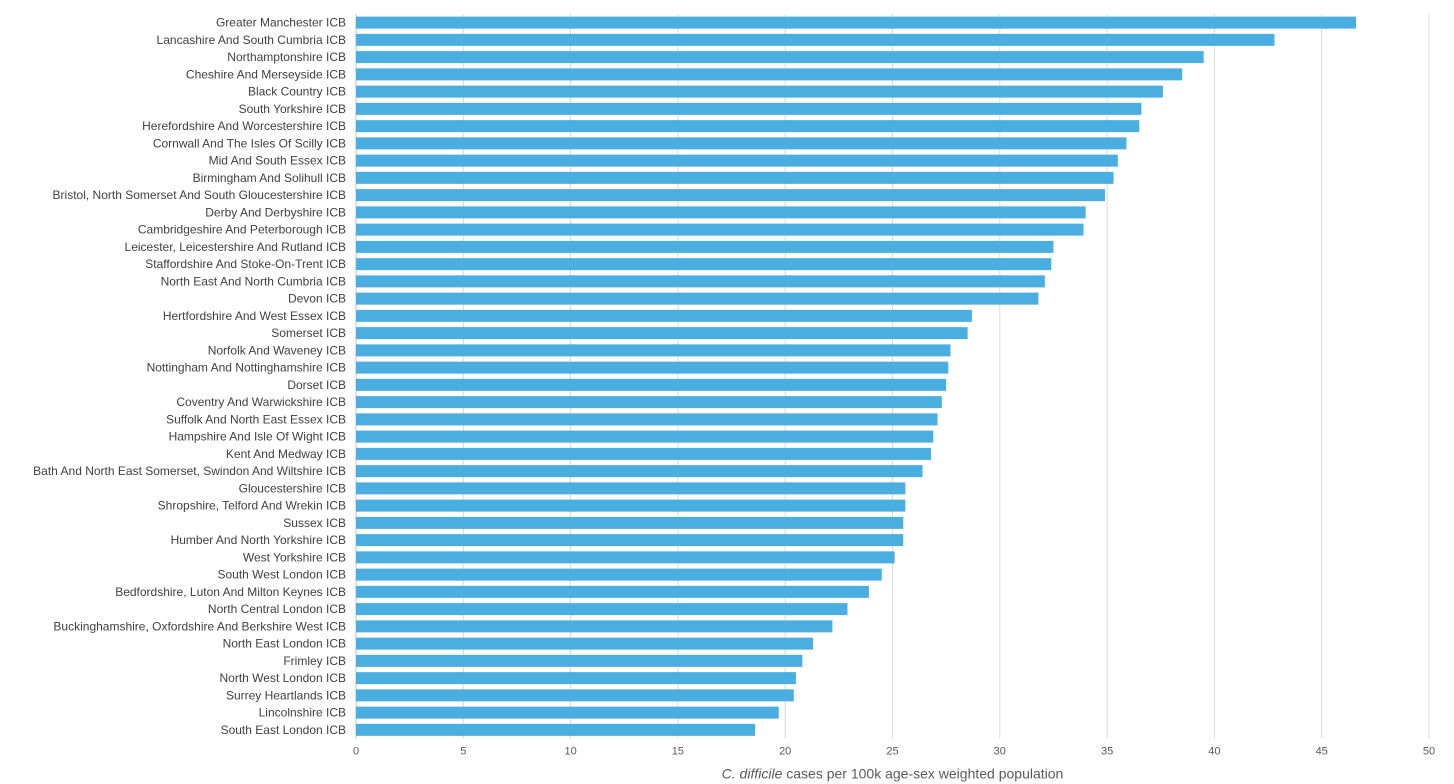  Describe the element at coordinates (269, 178) in the screenshot. I see `category-label: Birmingham And Solihull ICB` at that location.